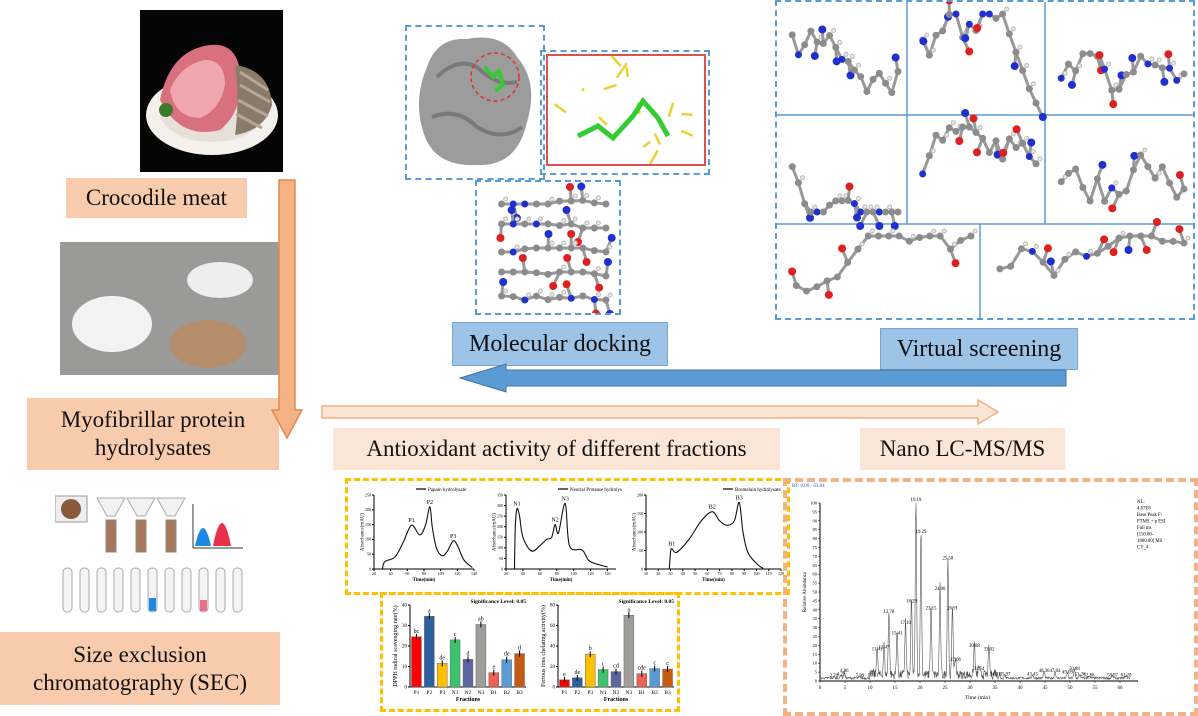 The height and width of the screenshot is (716, 1198). What do you see at coordinates (769, 573) in the screenshot?
I see `x-tick-label: 110` at bounding box center [769, 573].